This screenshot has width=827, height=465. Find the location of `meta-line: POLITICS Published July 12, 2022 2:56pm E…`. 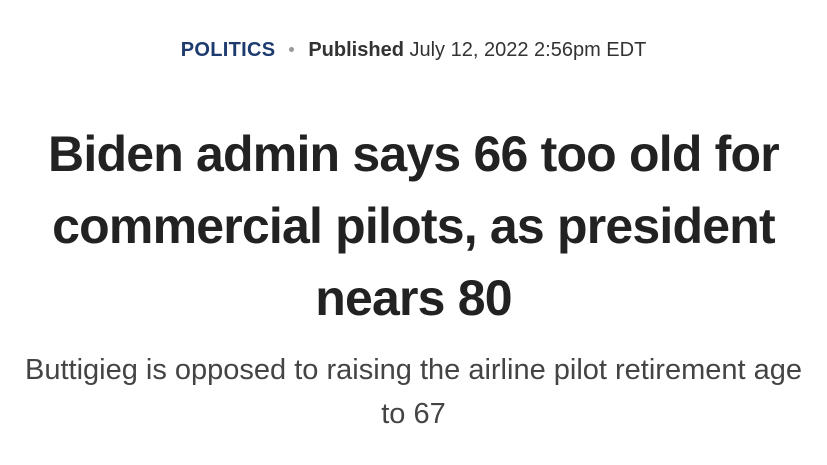

meta-line: POLITICS Published July 12, 2022 2:56pm E… is located at coordinates (413, 50).